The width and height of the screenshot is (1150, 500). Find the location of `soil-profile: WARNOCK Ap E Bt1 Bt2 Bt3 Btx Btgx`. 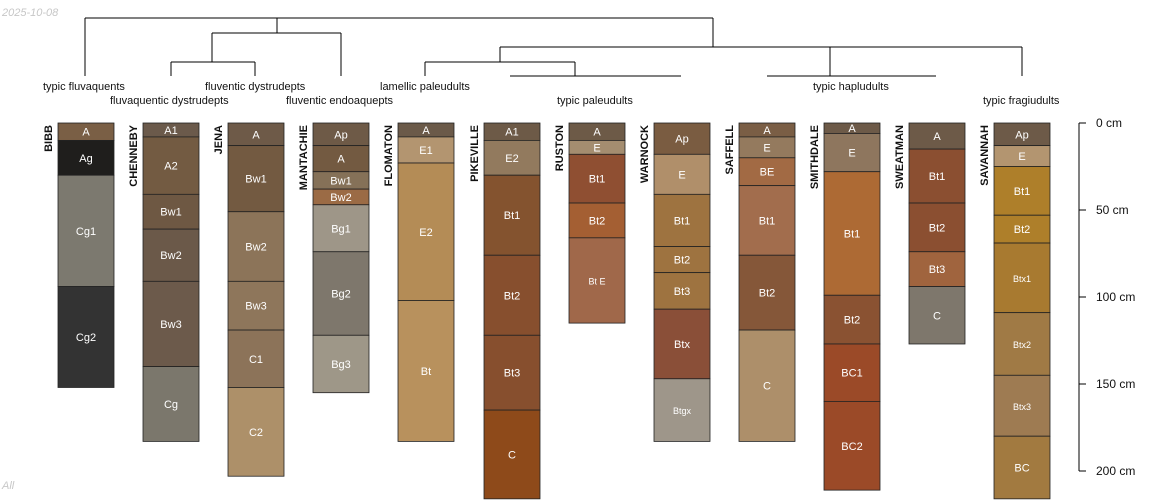

soil-profile: WARNOCK Ap E Bt1 Bt2 Bt3 Btx Btgx is located at coordinates (675, 282).